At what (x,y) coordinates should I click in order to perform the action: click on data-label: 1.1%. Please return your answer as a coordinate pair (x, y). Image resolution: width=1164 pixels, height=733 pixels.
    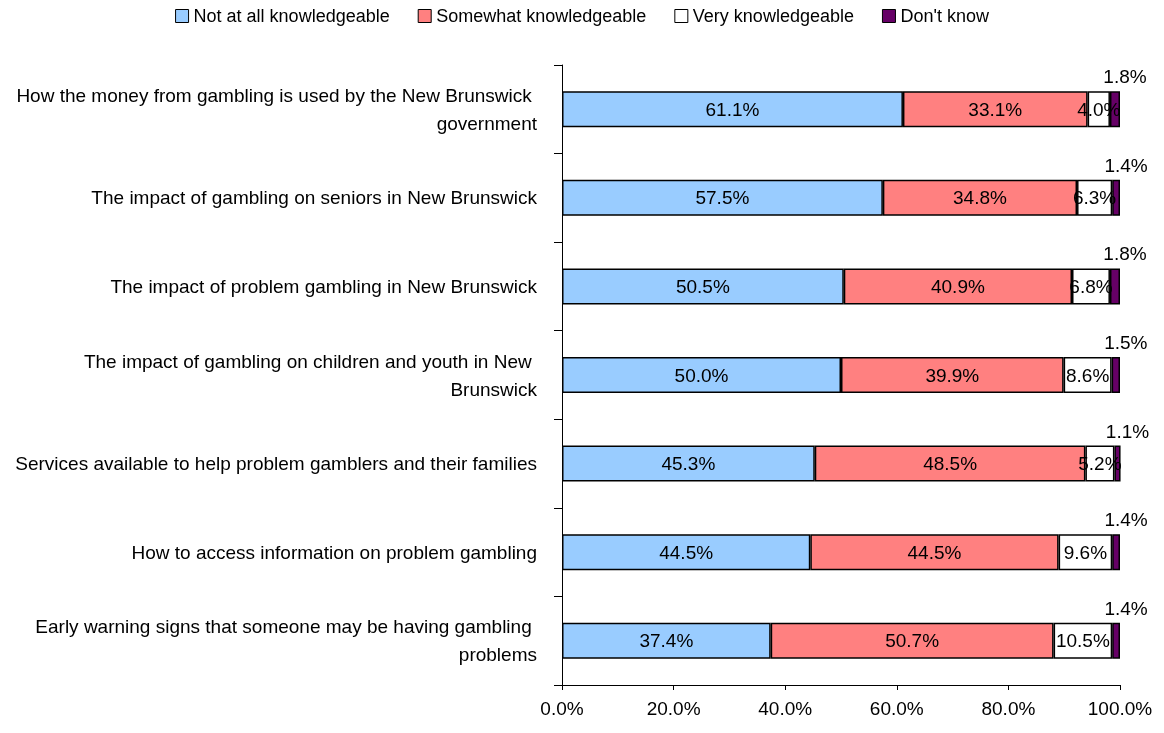
    Looking at the image, I should click on (1127, 431).